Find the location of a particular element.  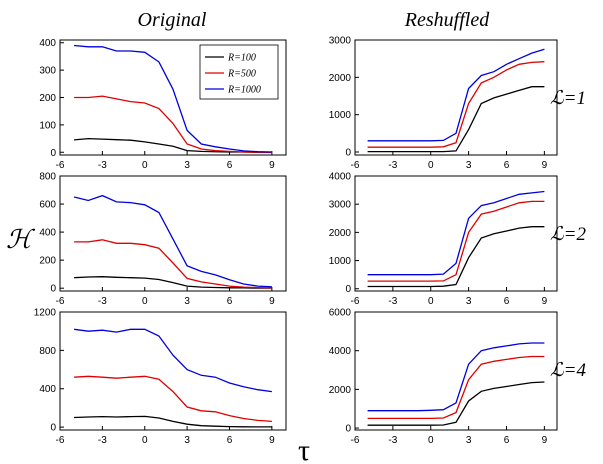

col-title-reshuffled: Reshuffled is located at coordinates (447, 20).